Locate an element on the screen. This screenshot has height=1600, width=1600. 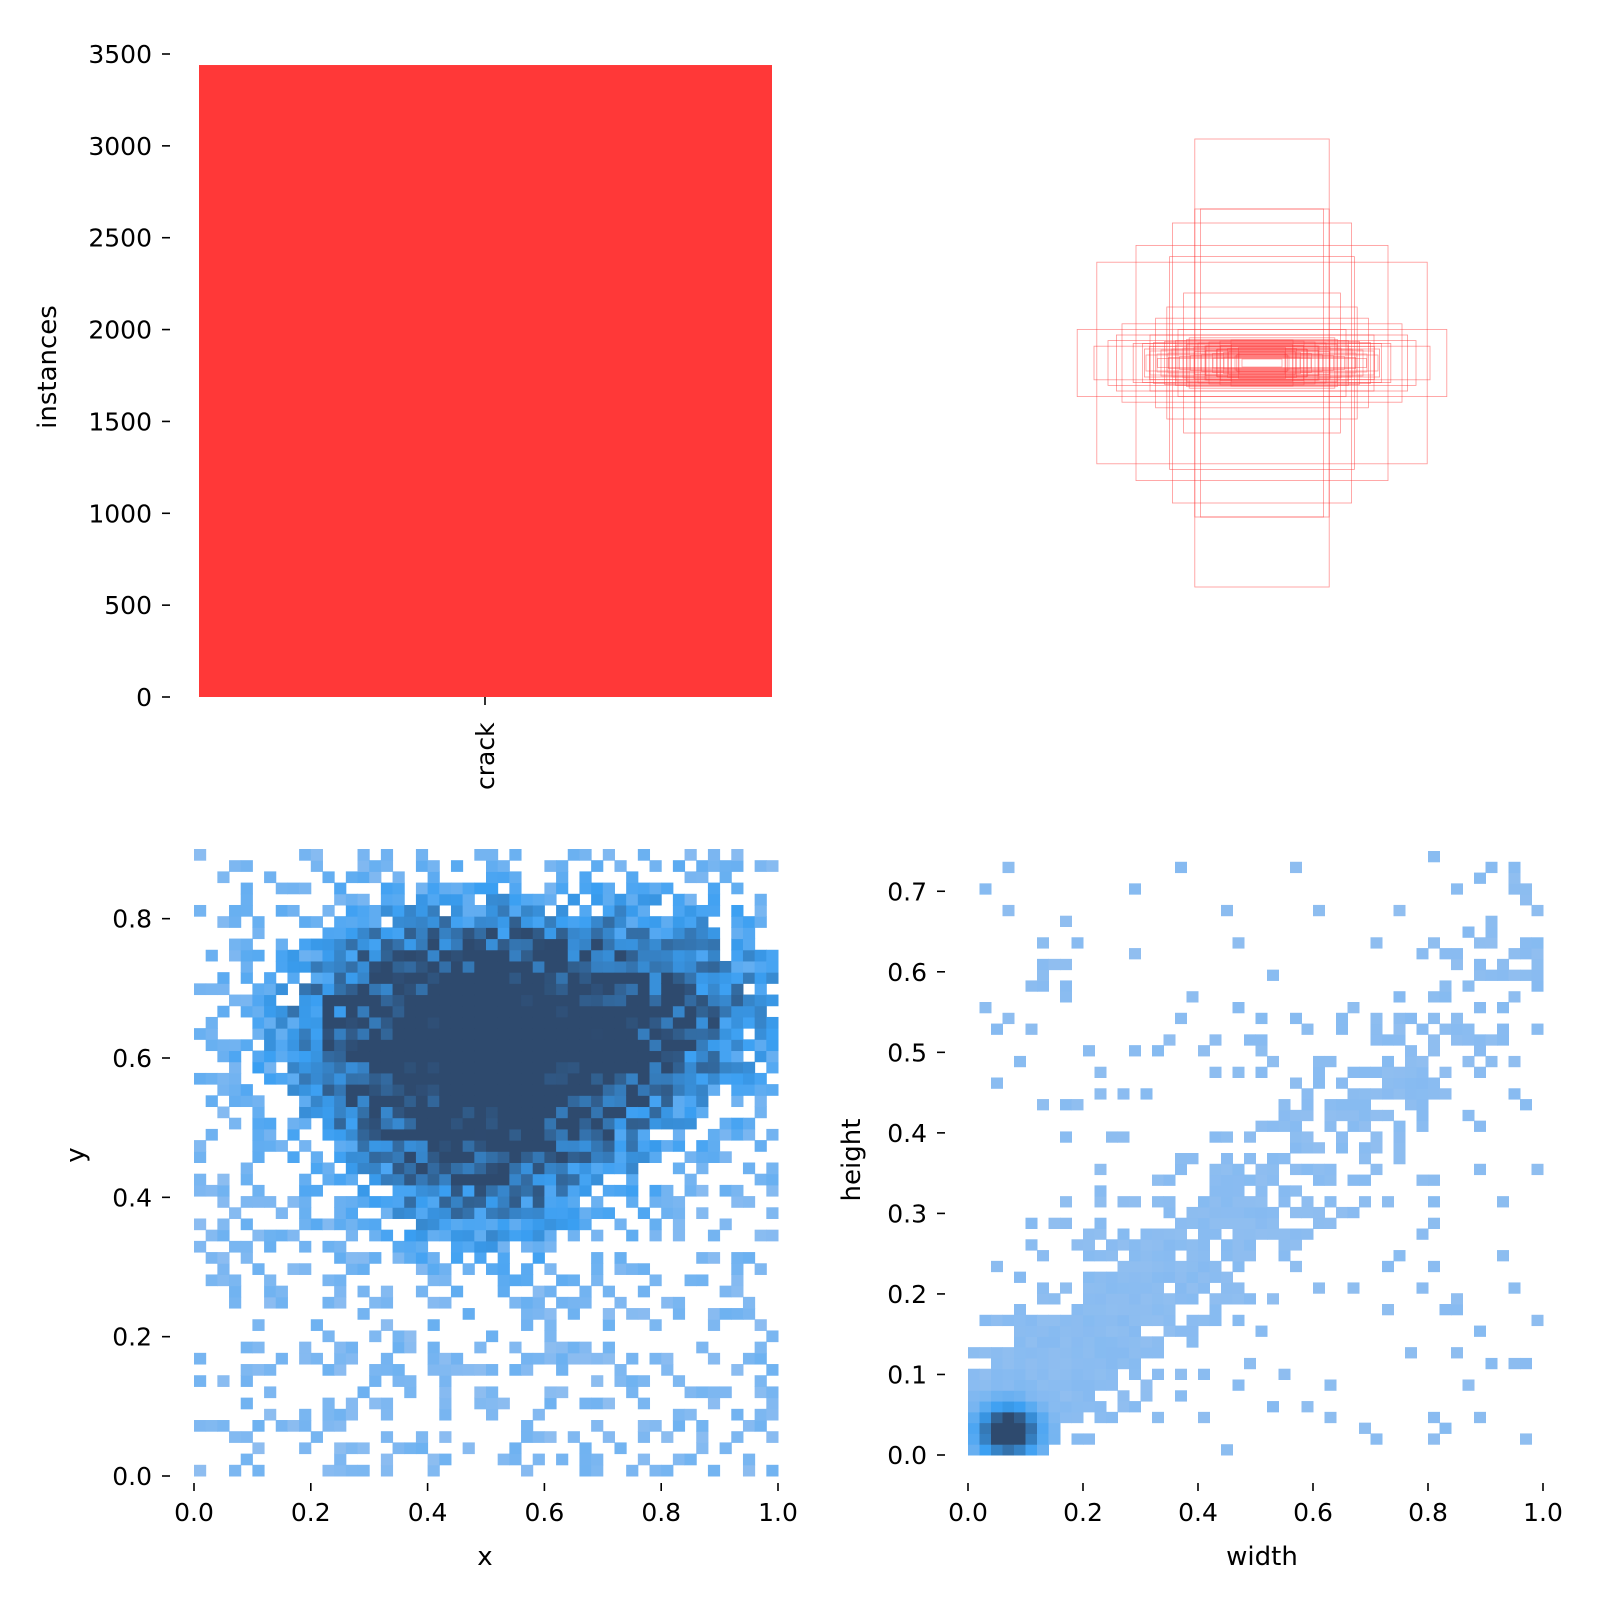
bbox-outline is located at coordinates (1262, 363).